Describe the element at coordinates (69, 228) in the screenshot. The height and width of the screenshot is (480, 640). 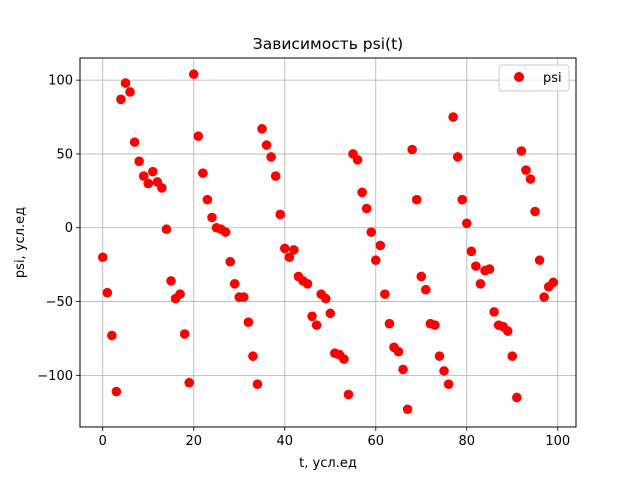
I see `y-tick-label: 0` at that location.